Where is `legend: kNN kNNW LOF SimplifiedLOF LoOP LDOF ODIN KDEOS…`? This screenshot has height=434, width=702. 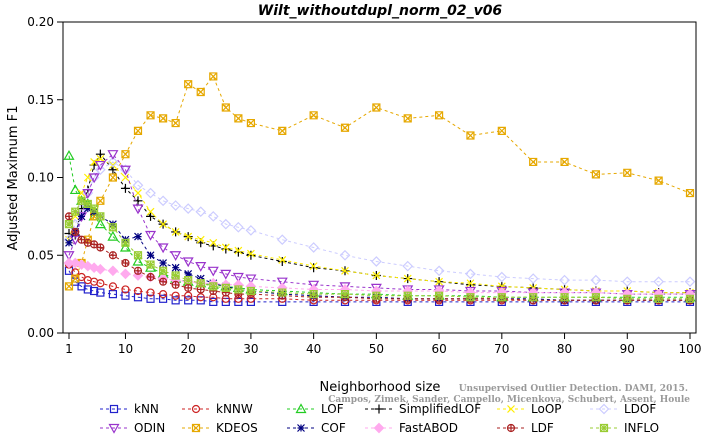
legend: kNN kNNW LOF SimplifiedLOF LoOP LDOF ODIN KDEOS… is located at coordinates (379, 418).